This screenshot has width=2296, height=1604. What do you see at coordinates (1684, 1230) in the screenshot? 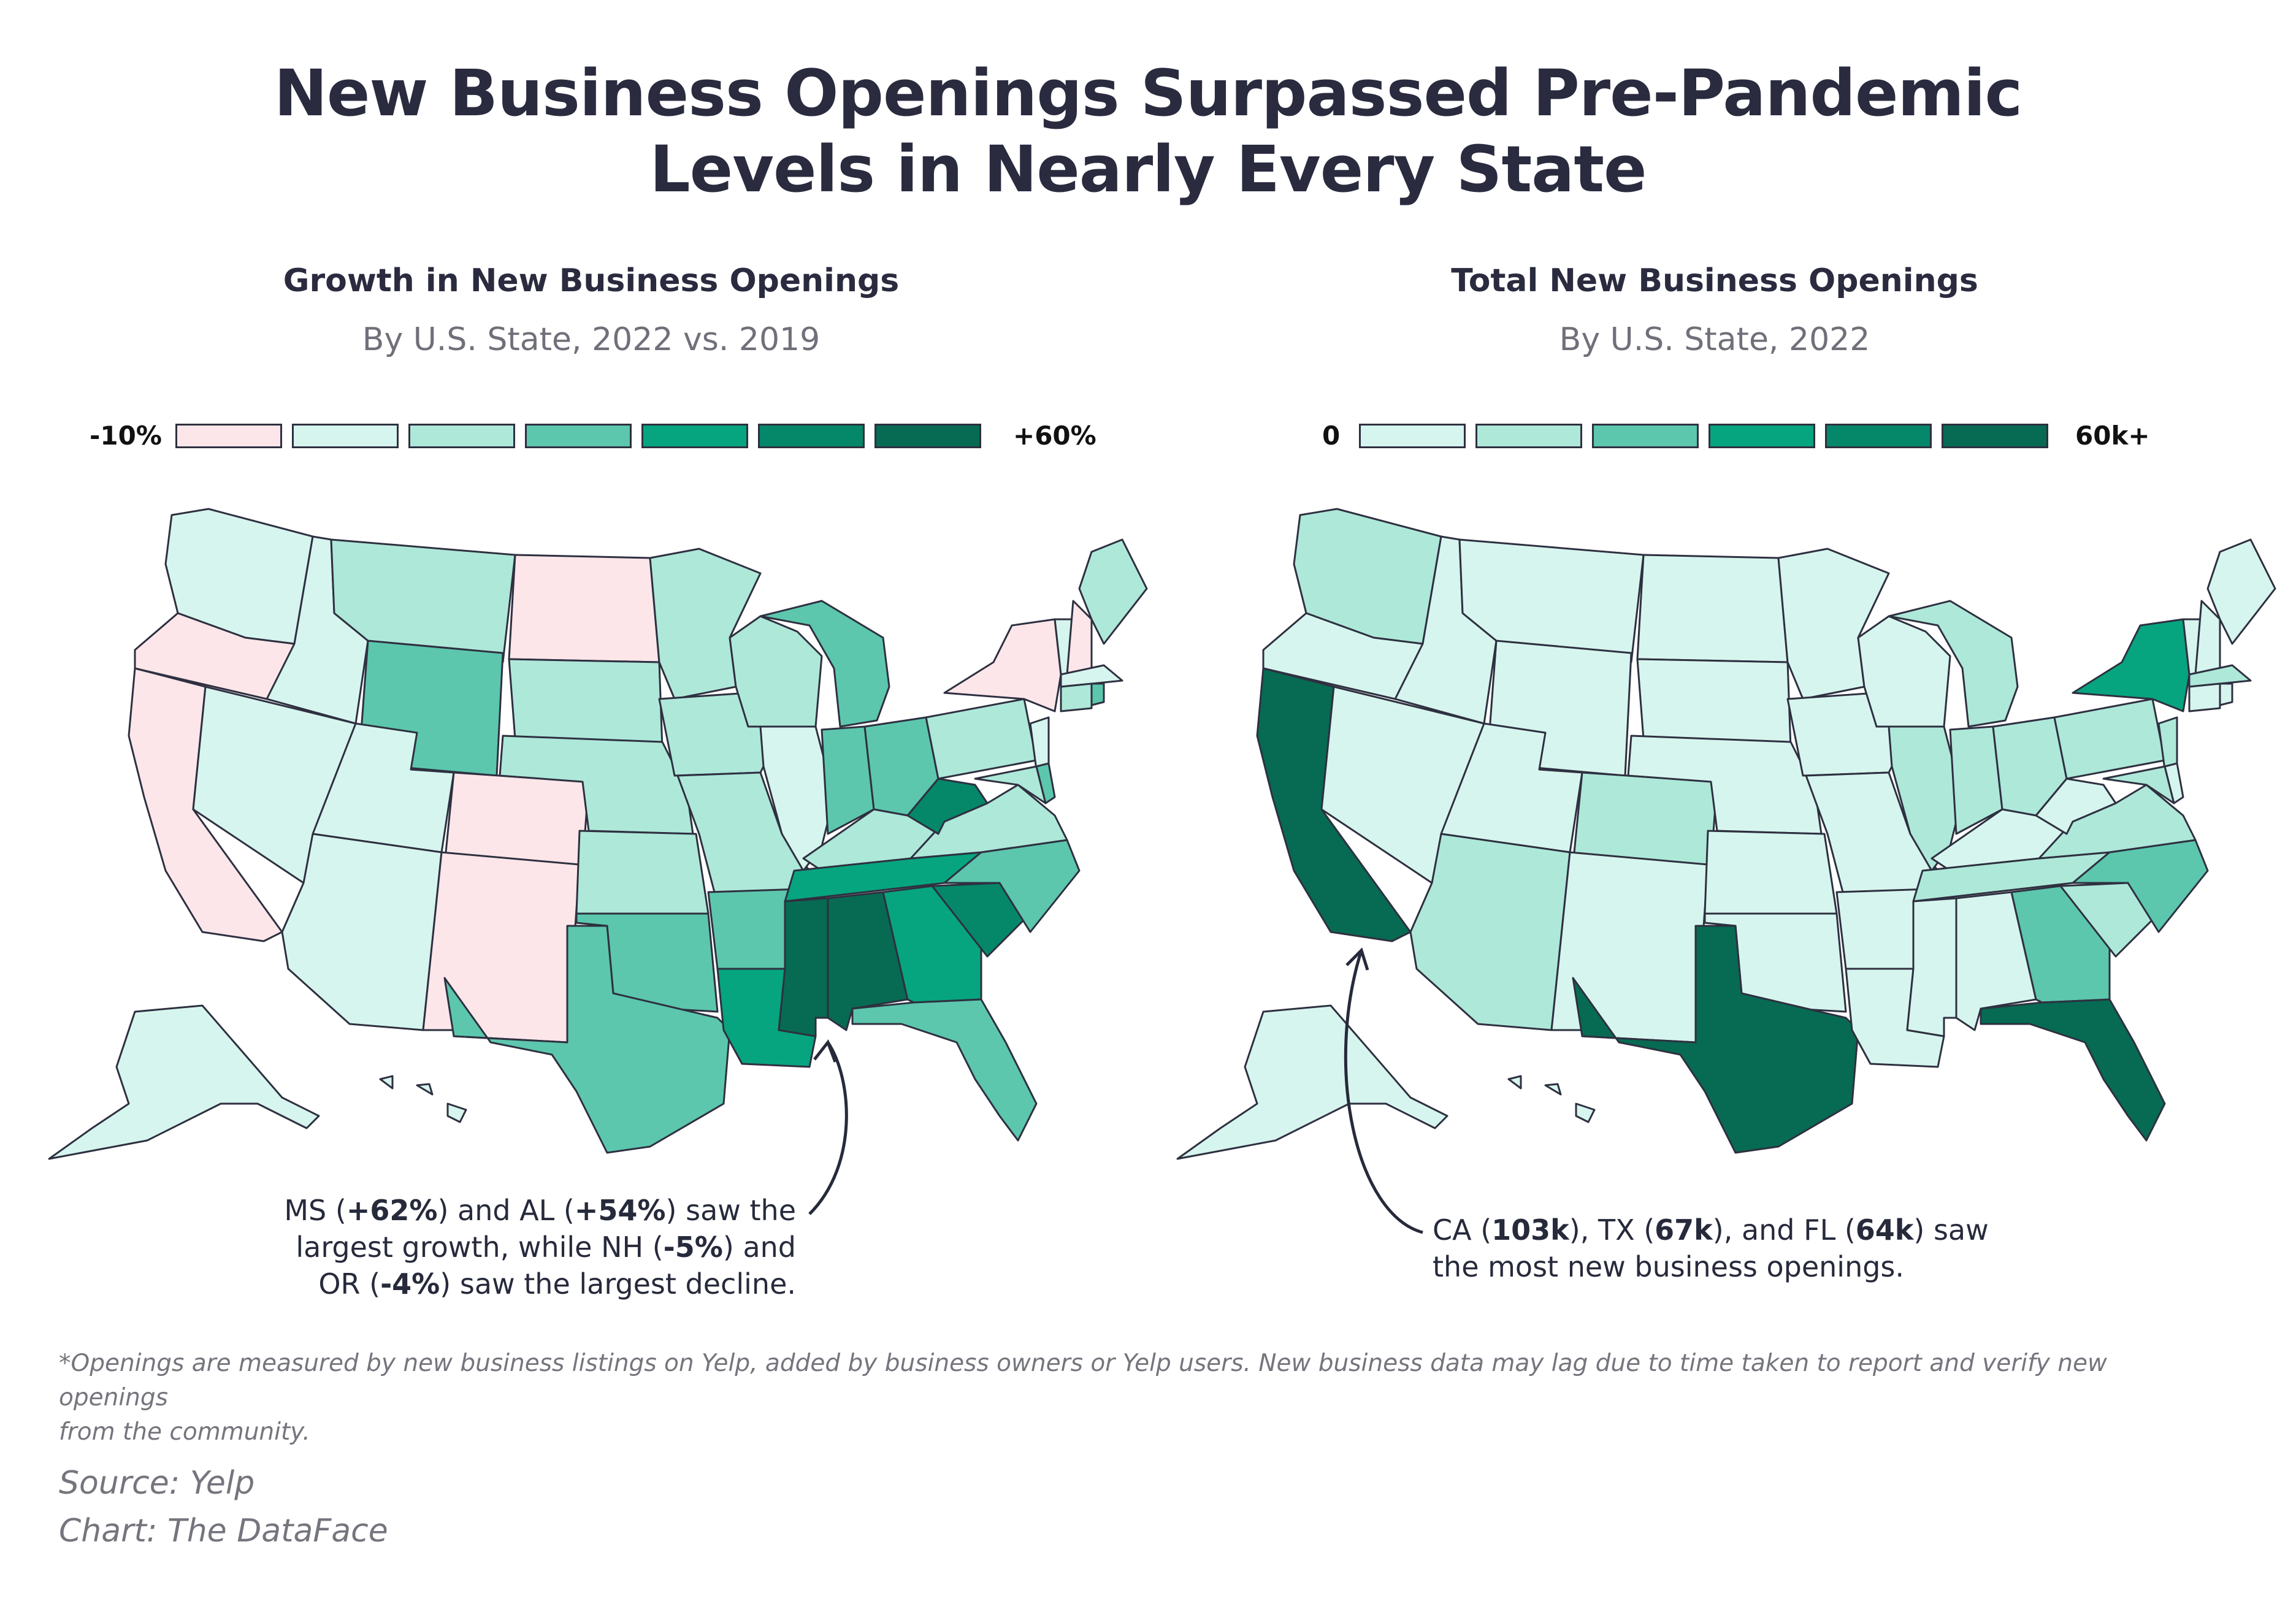
I see `annot-tx-value: 67k` at bounding box center [1684, 1230].